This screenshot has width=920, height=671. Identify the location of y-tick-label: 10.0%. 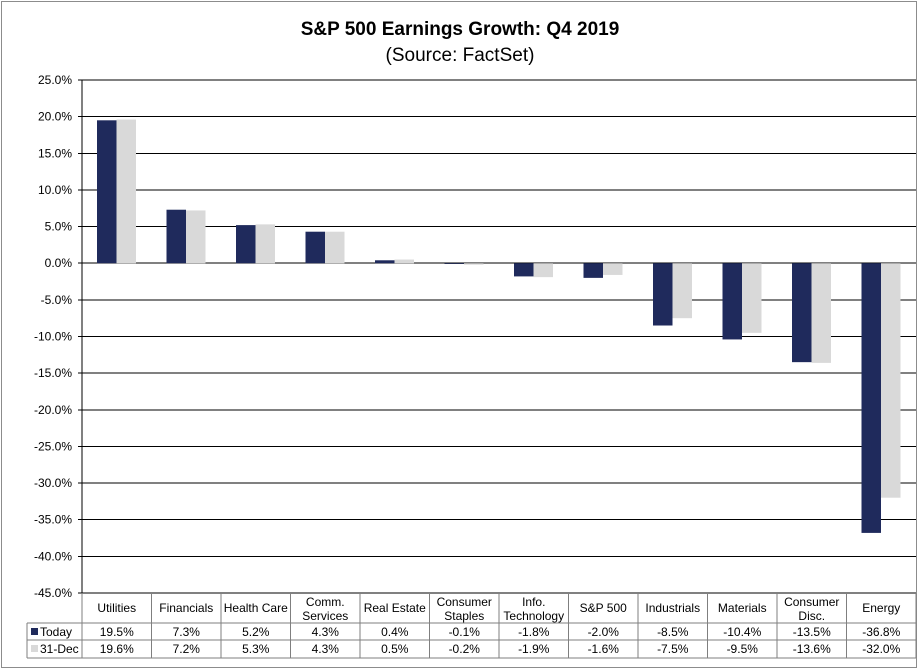
(55, 190).